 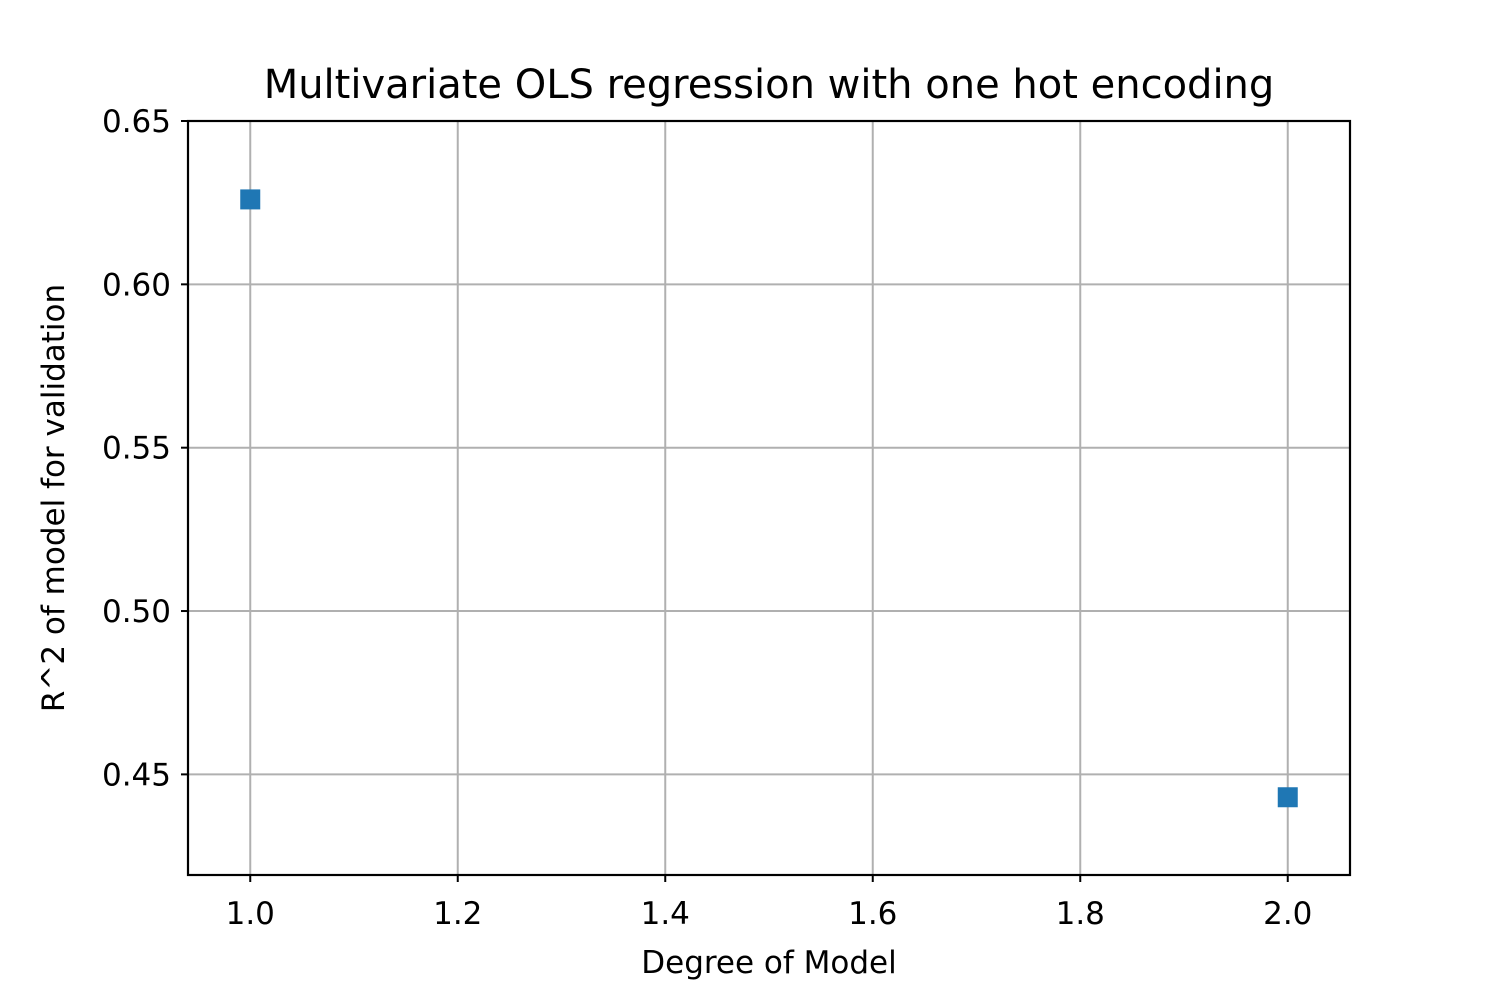 What do you see at coordinates (136, 449) in the screenshot?
I see `y-tick-label: 0.55` at bounding box center [136, 449].